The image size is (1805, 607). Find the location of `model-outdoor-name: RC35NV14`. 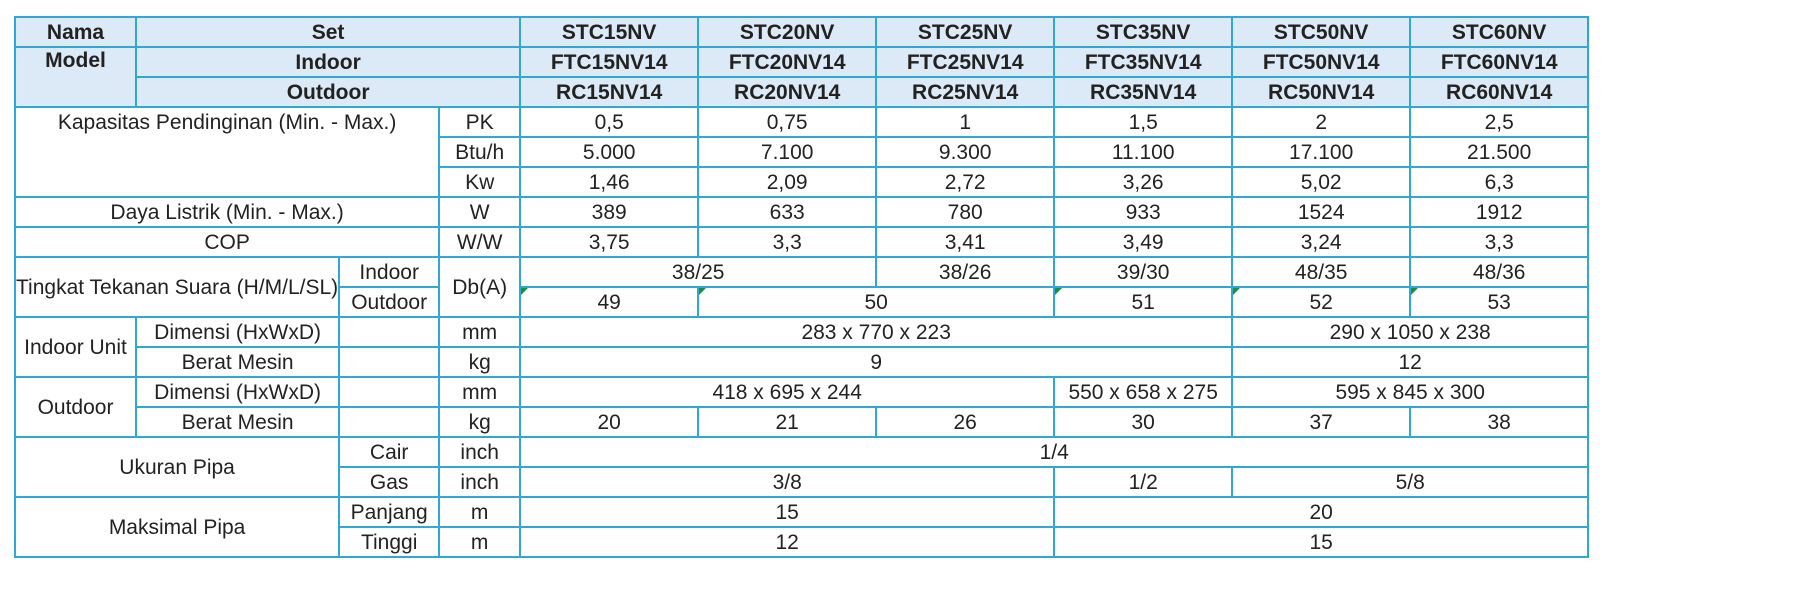

model-outdoor-name: RC35NV14 is located at coordinates (1143, 92).